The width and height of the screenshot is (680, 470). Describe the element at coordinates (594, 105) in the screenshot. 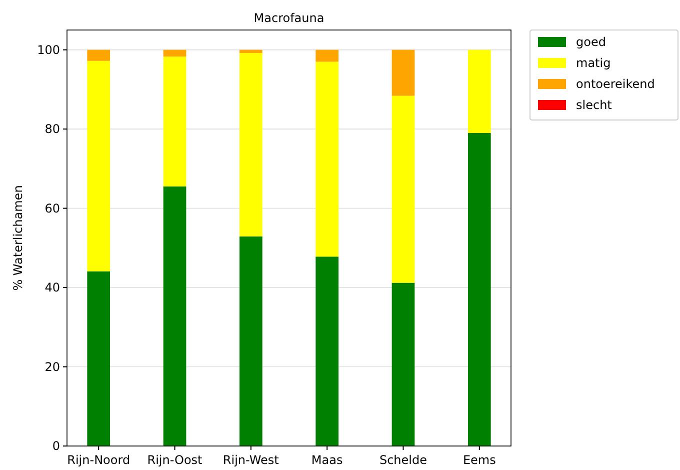

I see `legend-label: slecht` at that location.